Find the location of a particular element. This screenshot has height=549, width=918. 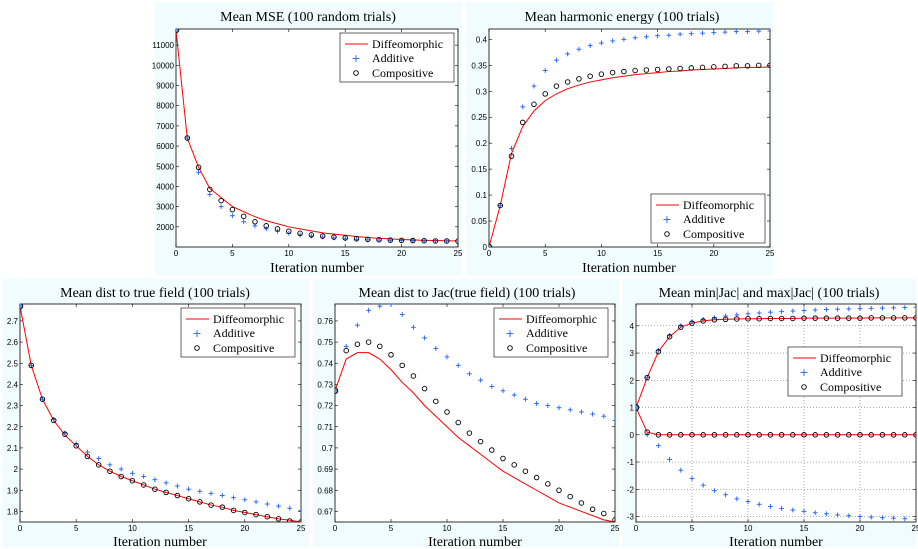

y-tick-label: 0.72 is located at coordinates (325, 406).